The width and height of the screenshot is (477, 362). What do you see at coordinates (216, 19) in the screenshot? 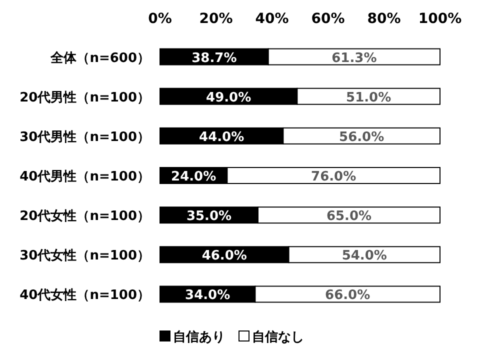
I see `x-tick-label: 20%` at bounding box center [216, 19].